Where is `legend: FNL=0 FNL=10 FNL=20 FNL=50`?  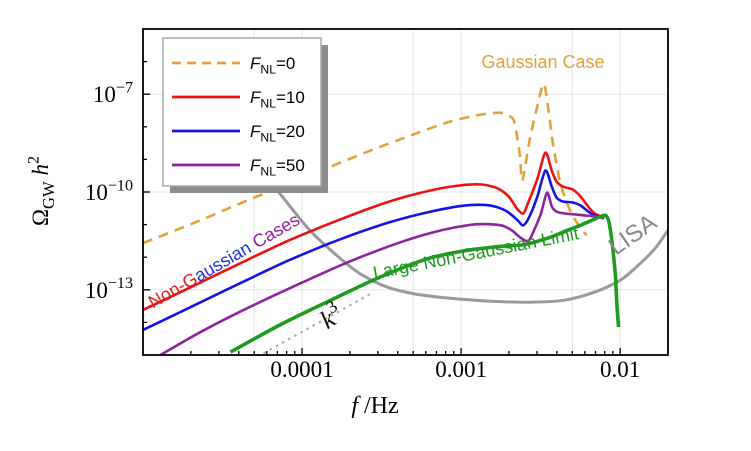 legend: FNL=0 FNL=10 FNL=20 FNL=50 is located at coordinates (245, 115).